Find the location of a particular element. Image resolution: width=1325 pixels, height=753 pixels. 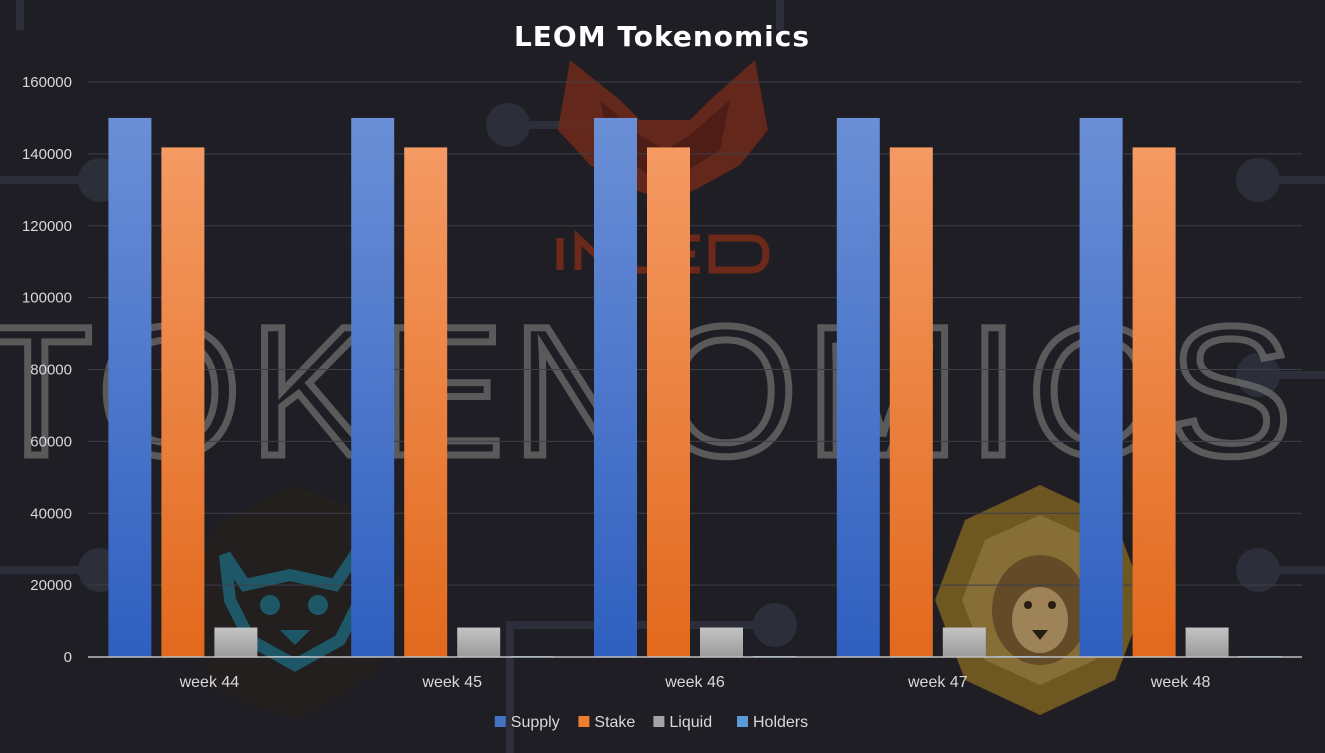

legend: Supply Stake Liquid Holders is located at coordinates (651, 722).